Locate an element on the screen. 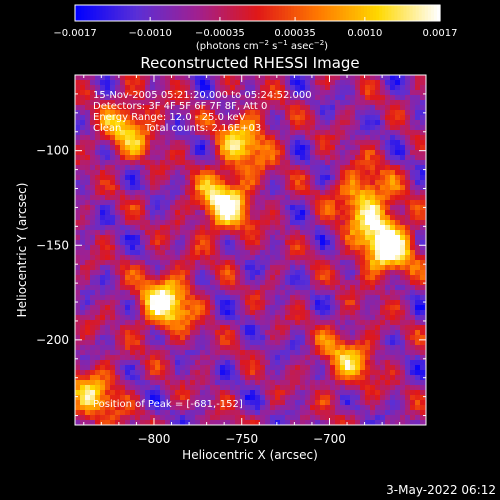  x-tick-label: −750 is located at coordinates (241, 439).